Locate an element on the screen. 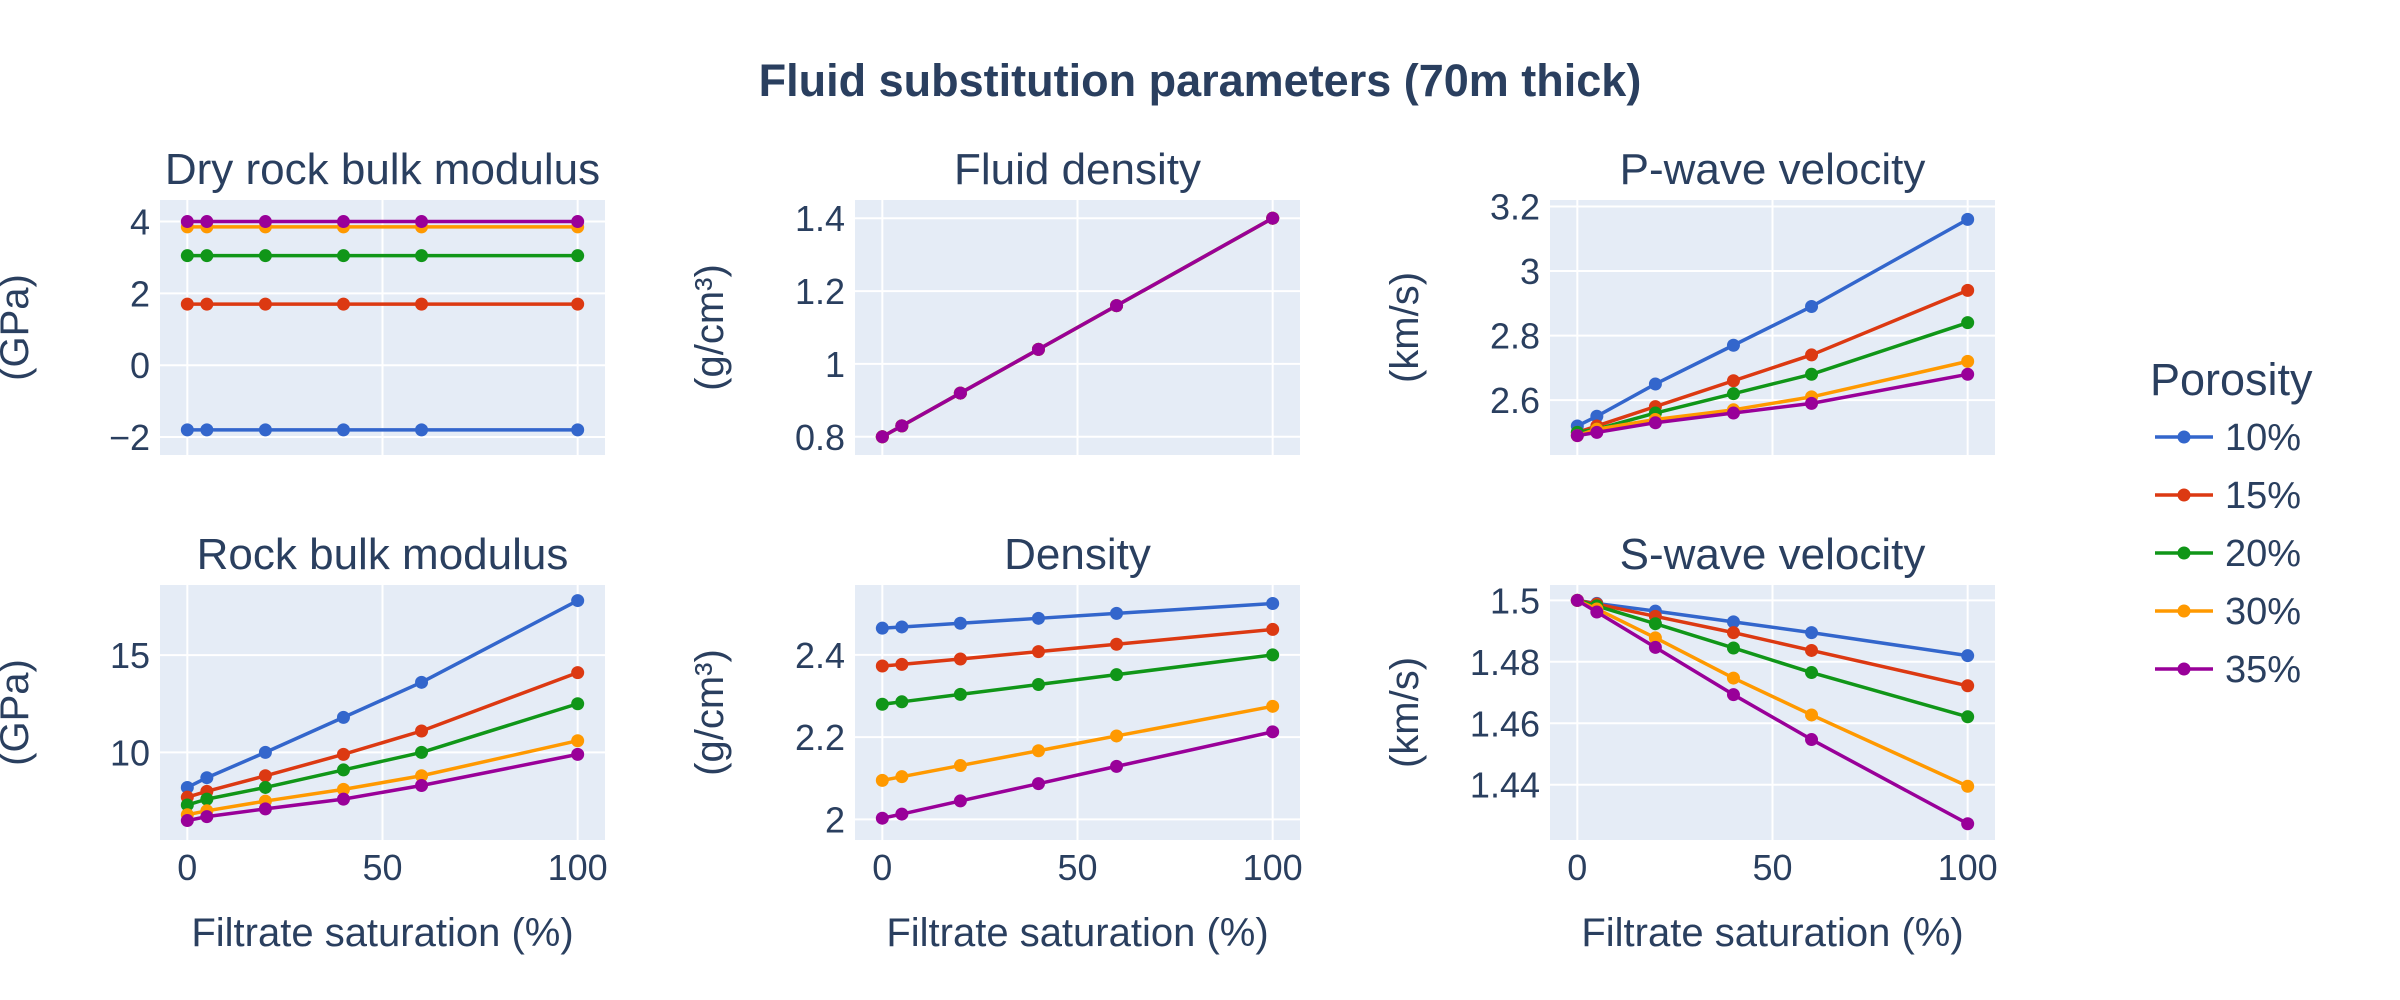  y-tick-label: 4 is located at coordinates (140, 222).